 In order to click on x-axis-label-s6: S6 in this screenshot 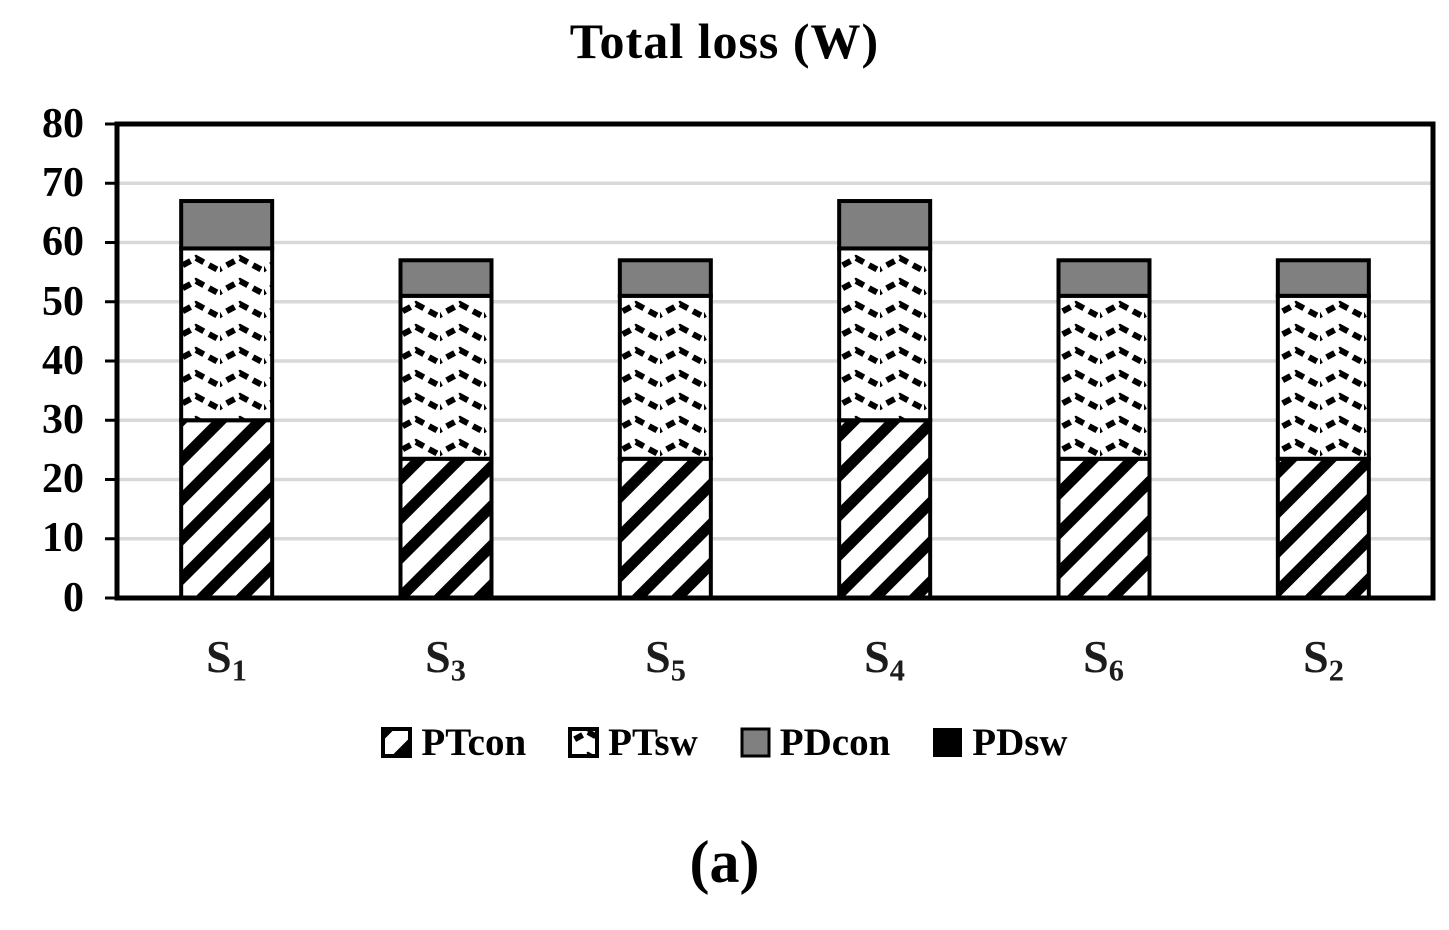, I will do `click(1103, 659)`.